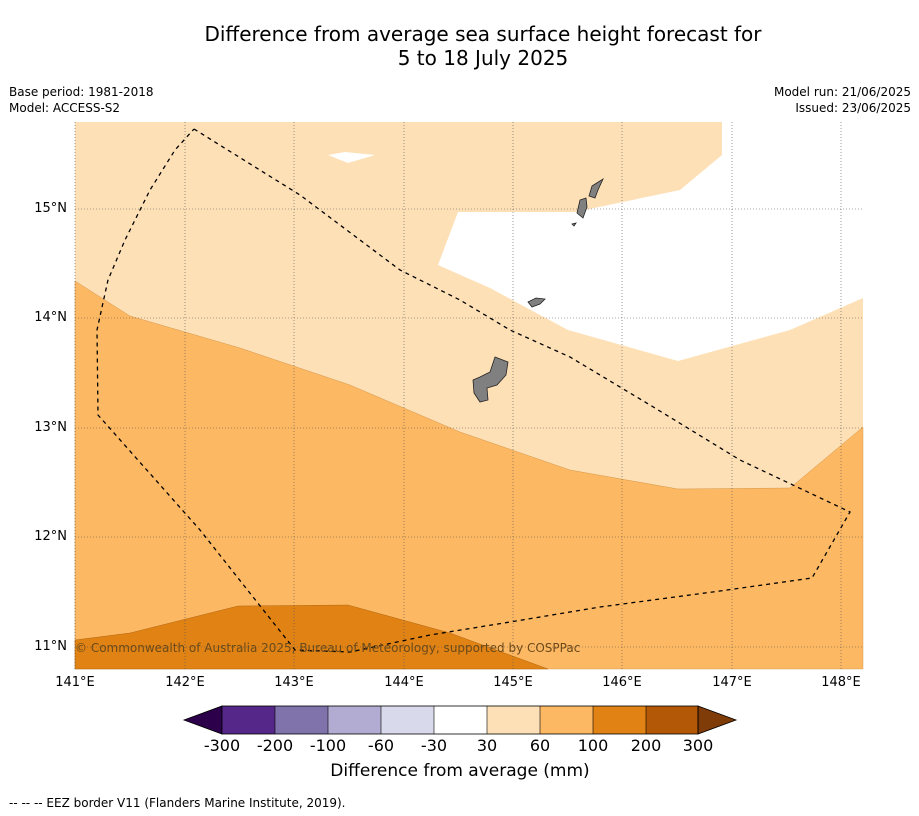  I want to click on colorbar-tick-label: -300, so click(222, 745).